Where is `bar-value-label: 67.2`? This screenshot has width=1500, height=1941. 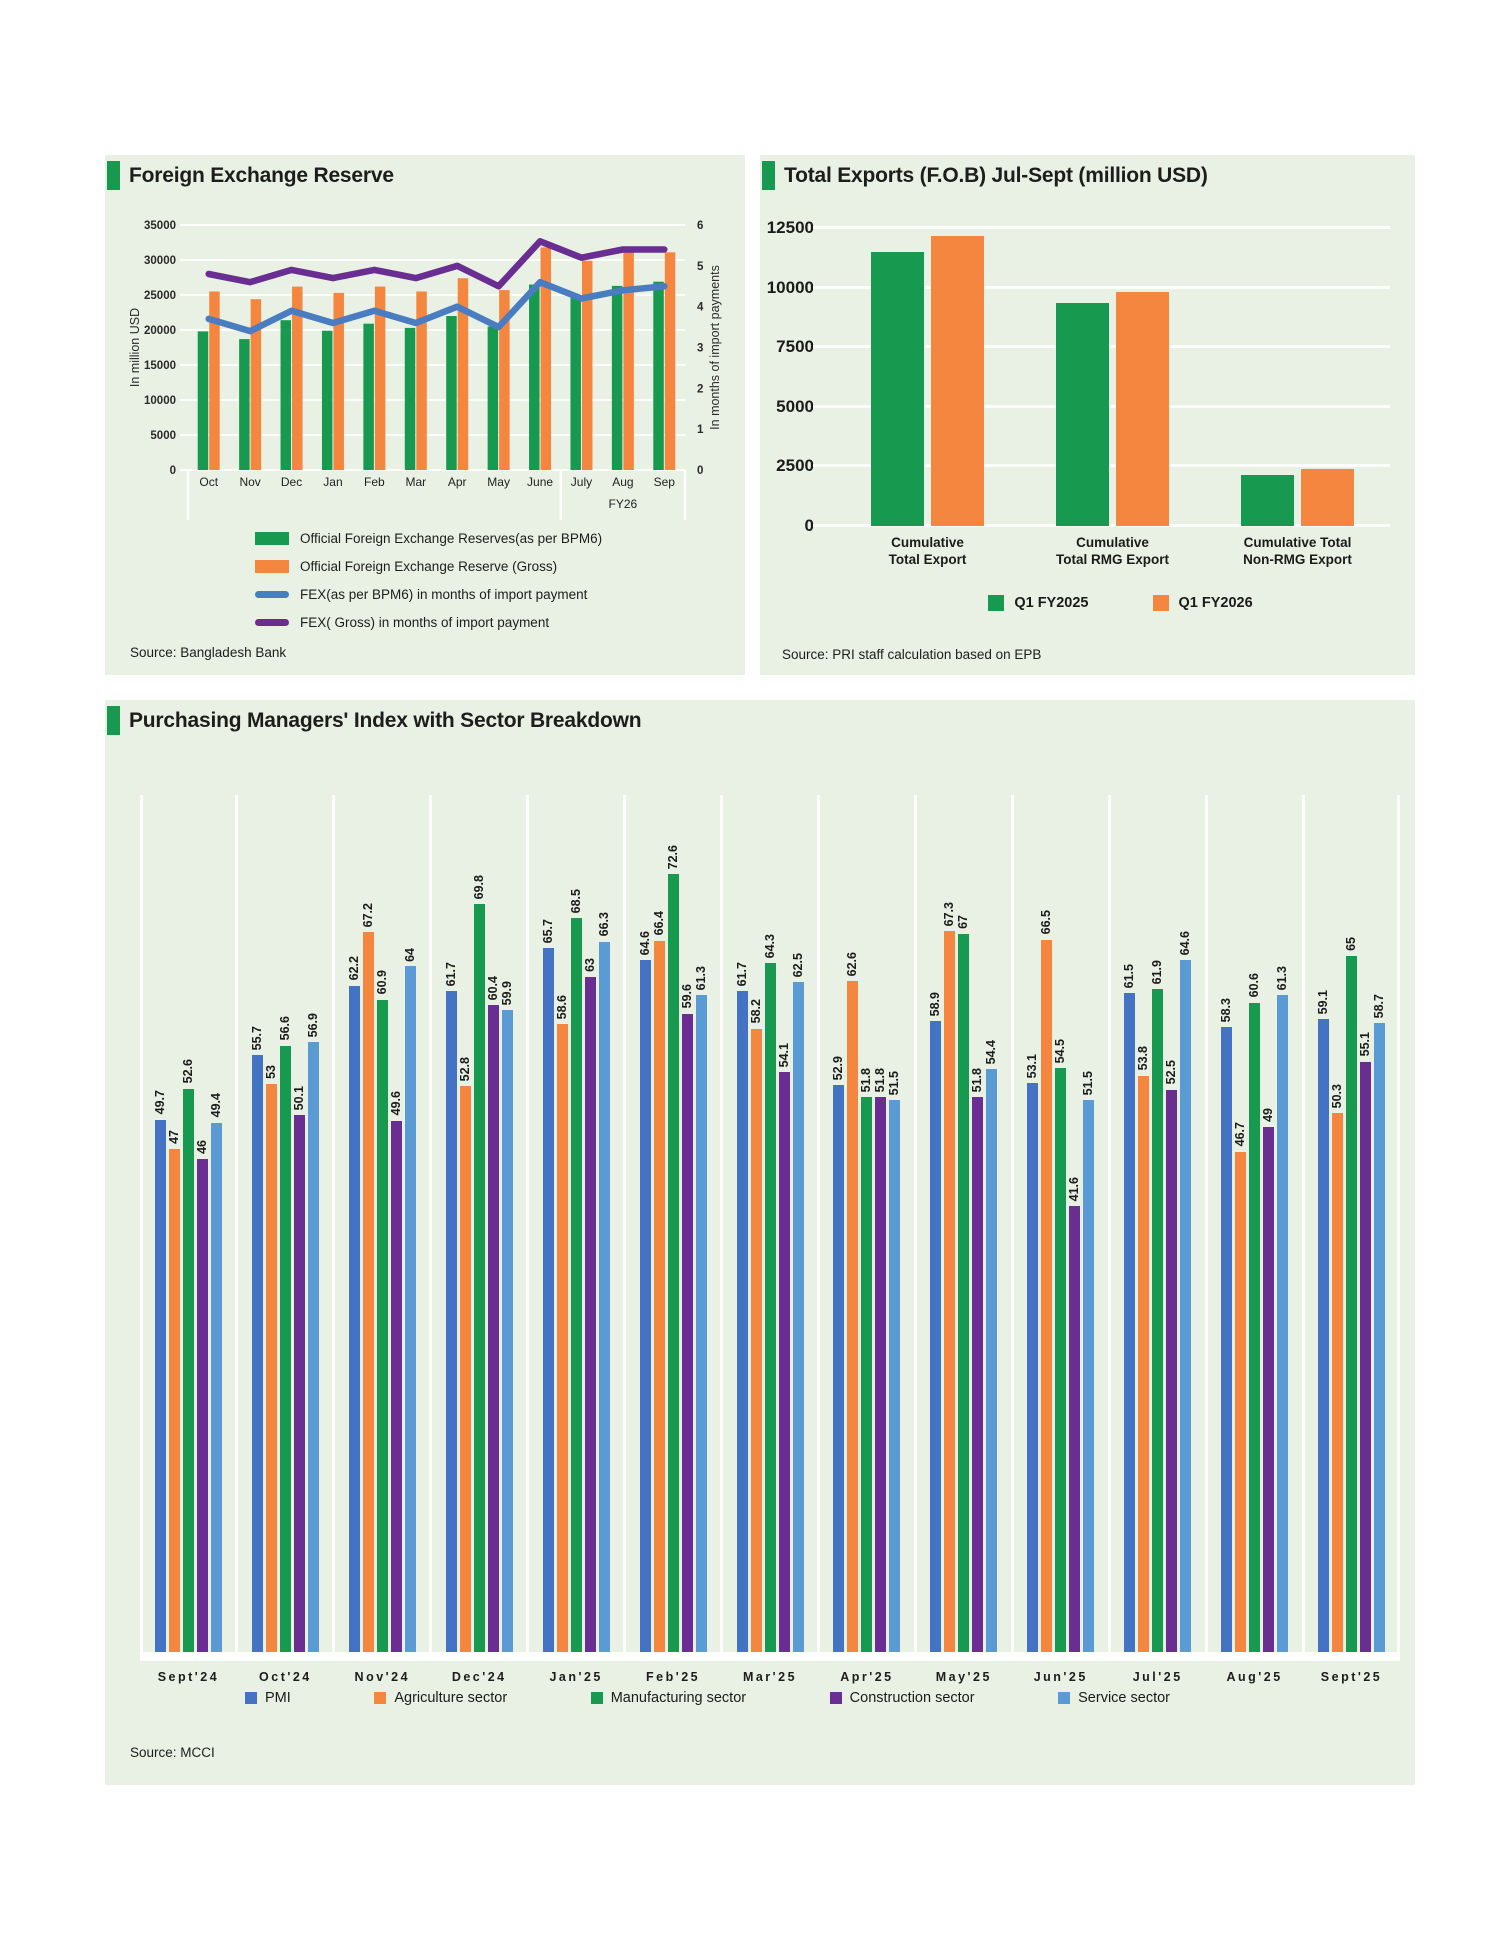 bar-value-label: 67.2 is located at coordinates (367, 915).